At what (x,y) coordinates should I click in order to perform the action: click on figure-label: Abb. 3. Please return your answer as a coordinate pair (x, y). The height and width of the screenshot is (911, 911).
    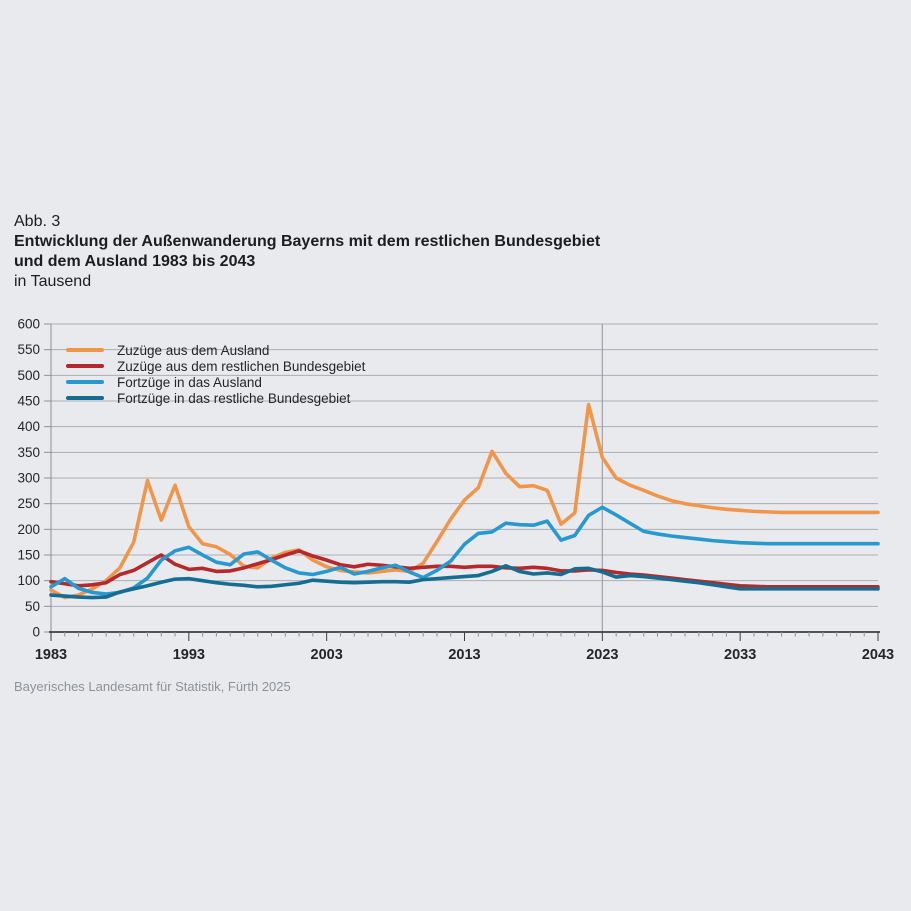
    Looking at the image, I should click on (37, 221).